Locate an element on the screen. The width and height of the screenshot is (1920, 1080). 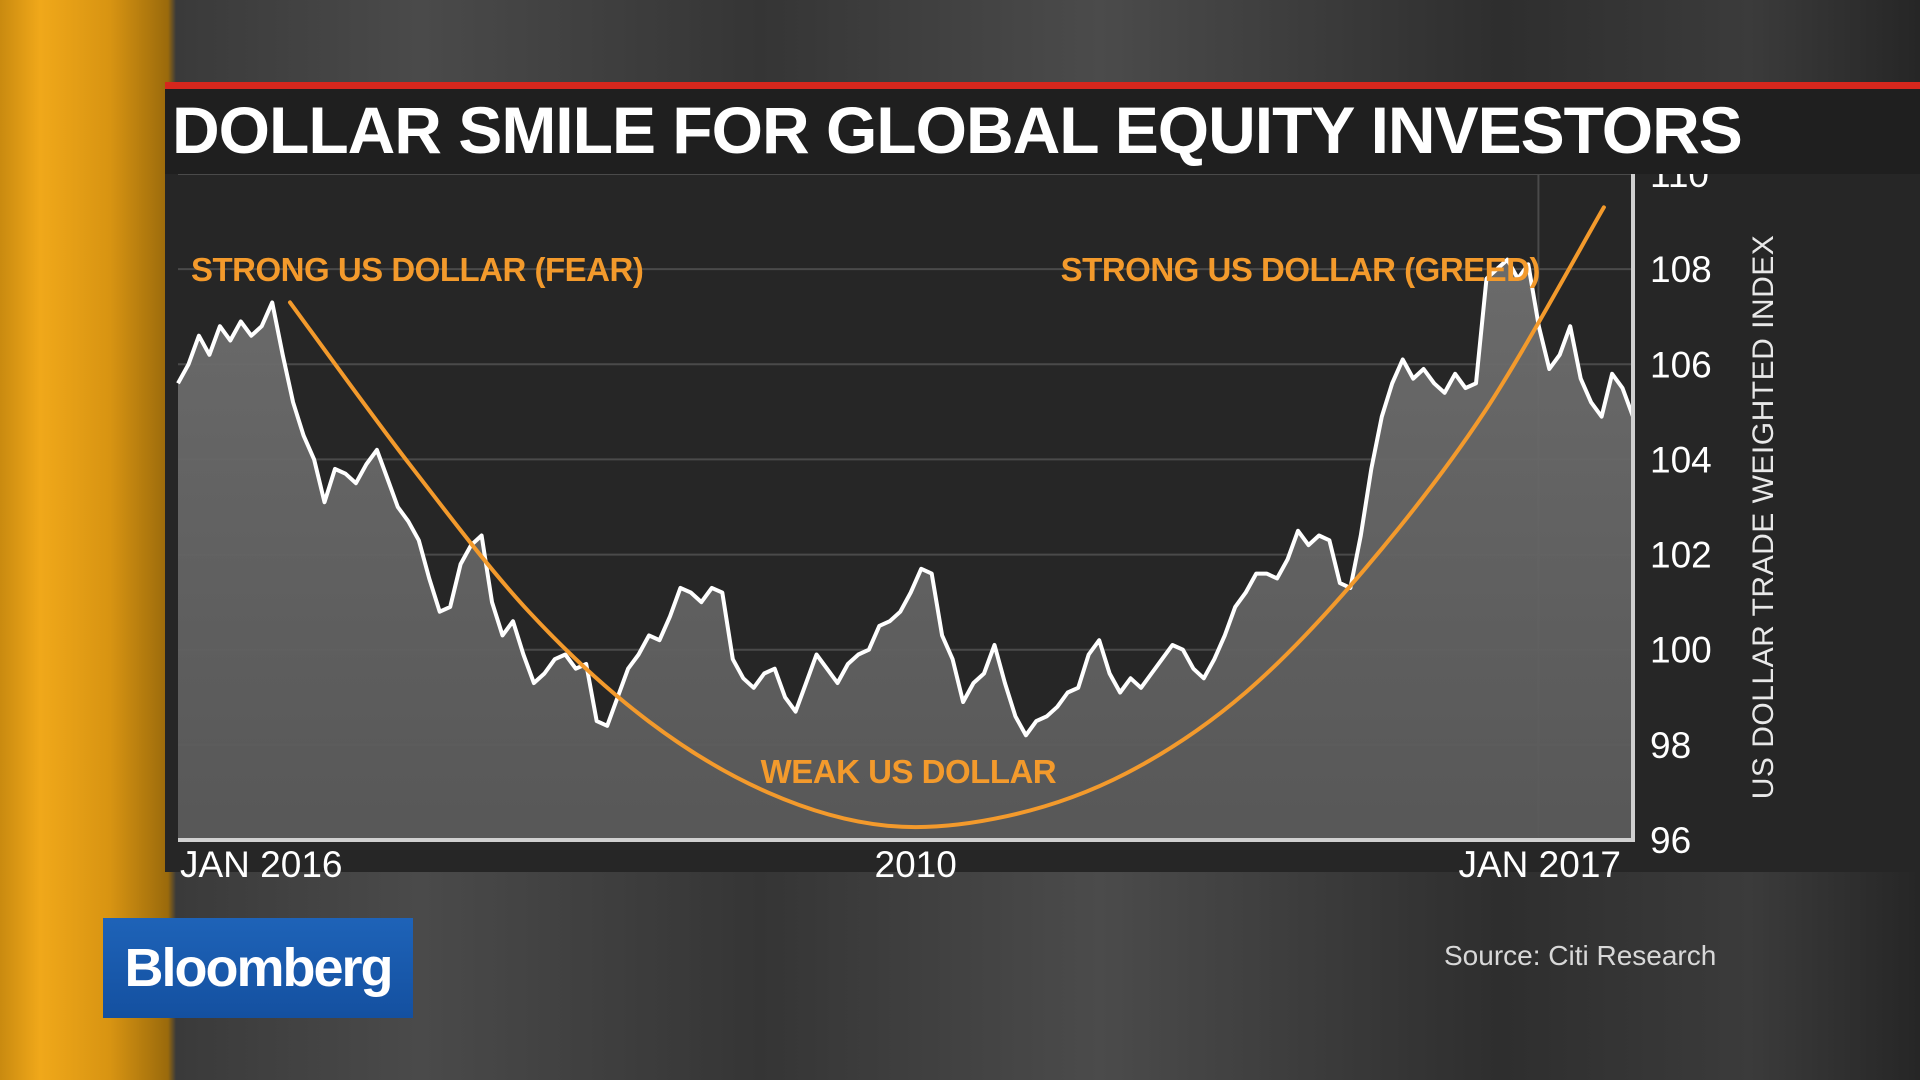
x-tick-label-1: 2010 is located at coordinates (916, 864).